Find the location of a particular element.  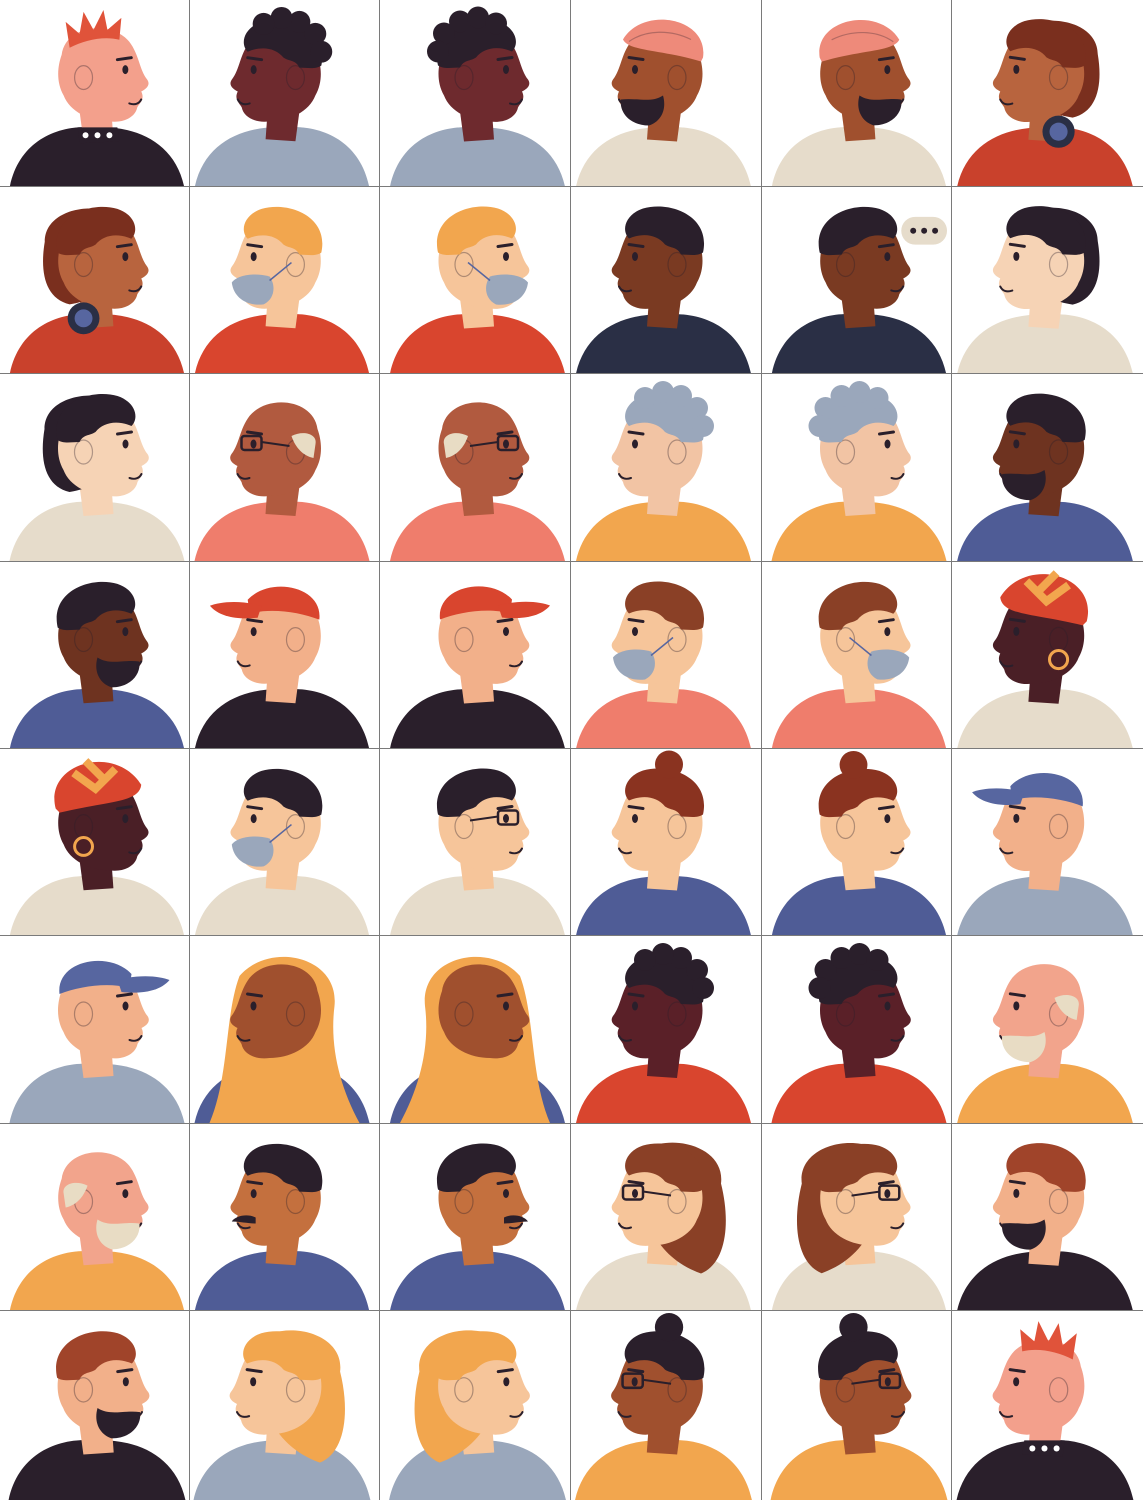

portrait-mustache-blue-shirt-talking is located at coordinates (475, 1217).